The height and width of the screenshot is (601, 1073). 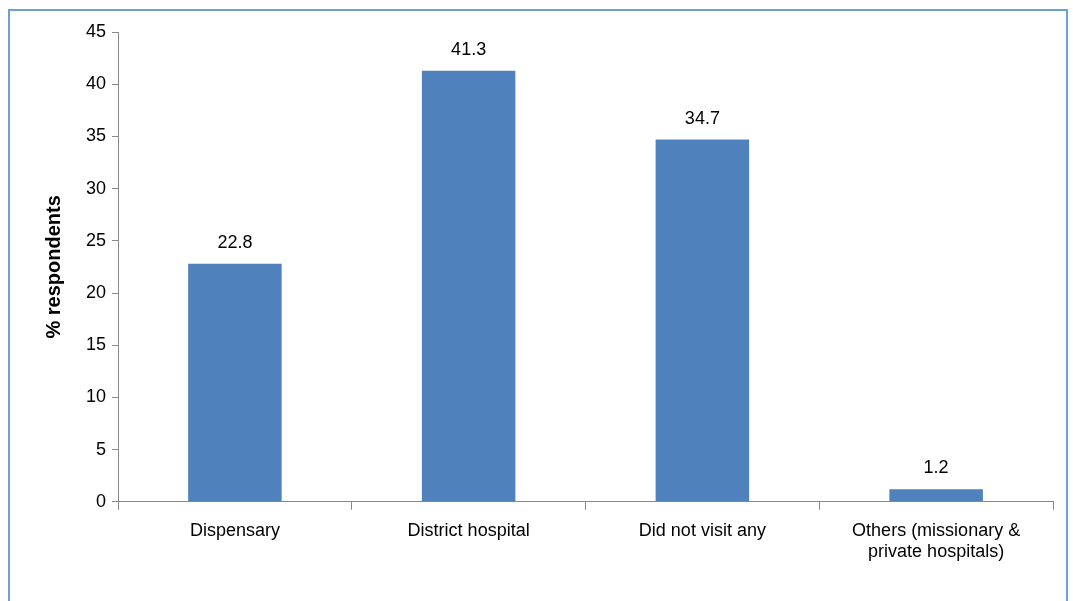 What do you see at coordinates (52, 267) in the screenshot?
I see `y-axis-title: % respondents` at bounding box center [52, 267].